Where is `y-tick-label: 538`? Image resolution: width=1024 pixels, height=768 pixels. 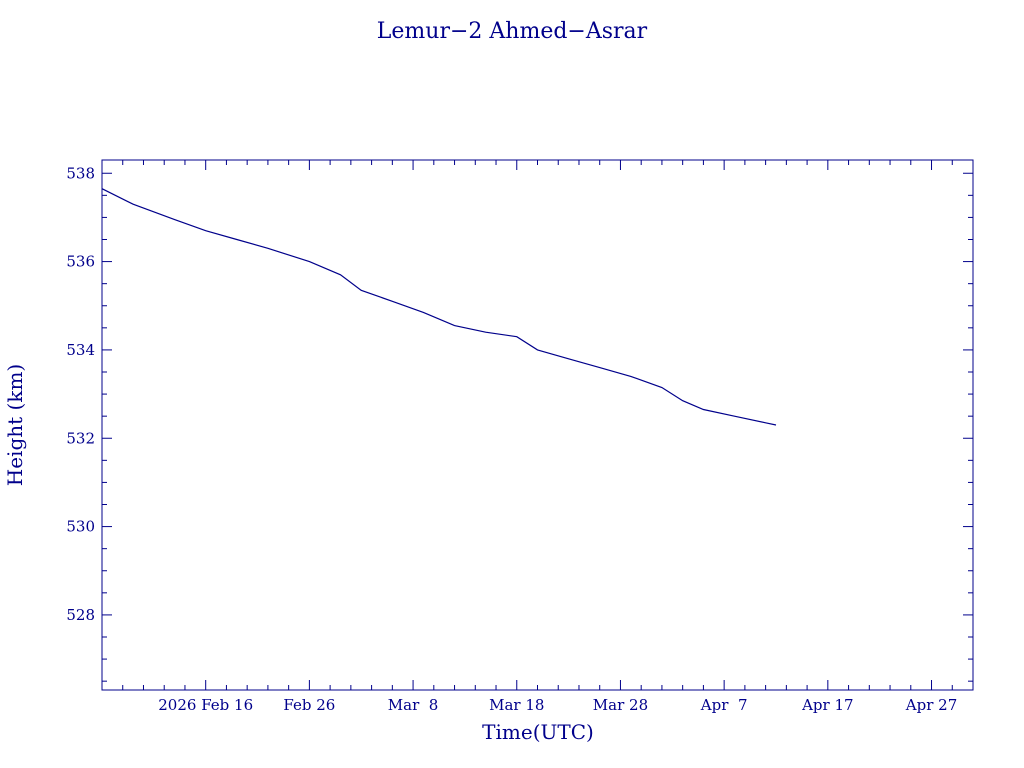
y-tick-label: 538 is located at coordinates (80, 173).